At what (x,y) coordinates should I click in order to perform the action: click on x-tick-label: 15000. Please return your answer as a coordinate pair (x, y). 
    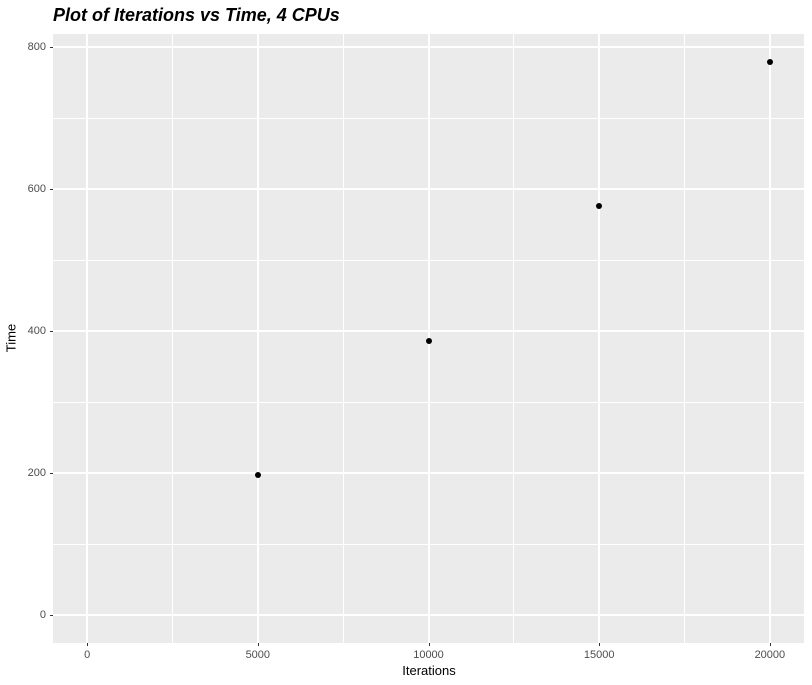
    Looking at the image, I should click on (599, 655).